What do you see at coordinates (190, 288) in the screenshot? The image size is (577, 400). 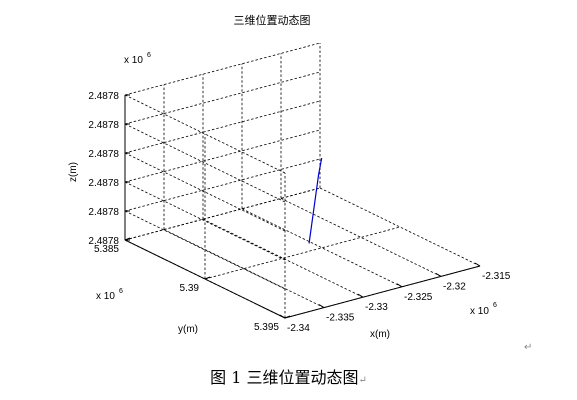 I see `y-tick-label: 5.39` at bounding box center [190, 288].